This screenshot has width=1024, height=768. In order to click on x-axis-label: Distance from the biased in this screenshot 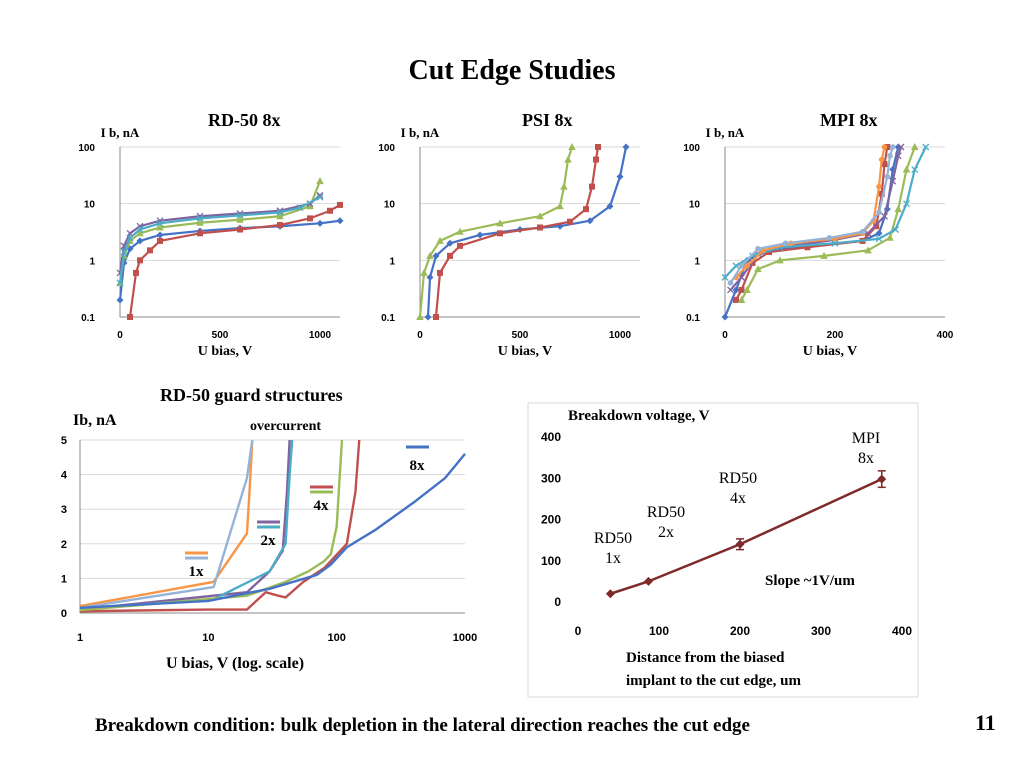, I will do `click(705, 658)`.